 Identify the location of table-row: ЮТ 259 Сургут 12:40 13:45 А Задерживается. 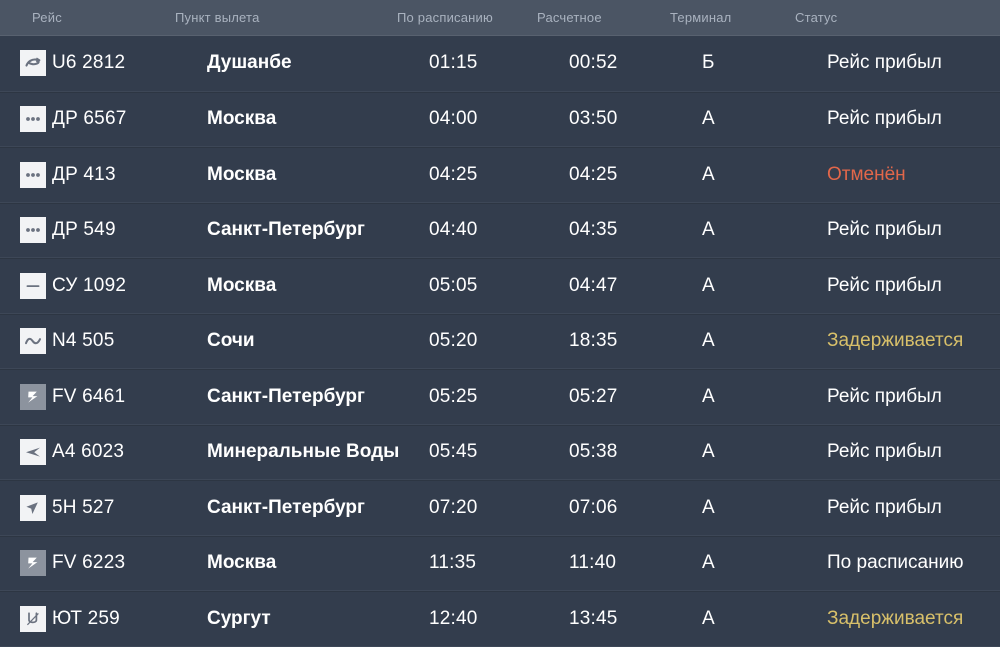
(500, 619).